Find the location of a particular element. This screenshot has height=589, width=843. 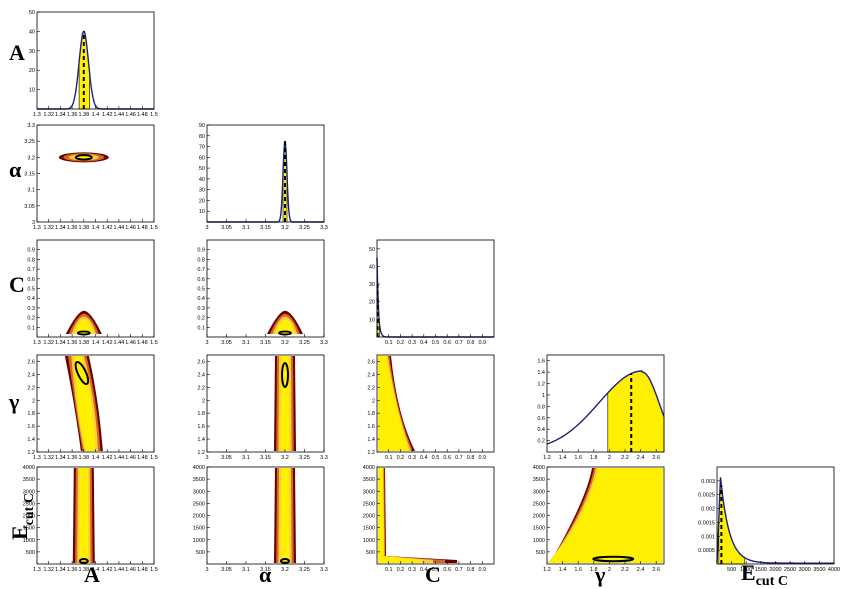

panel-frame-Ecut-alpha is located at coordinates (265, 515).